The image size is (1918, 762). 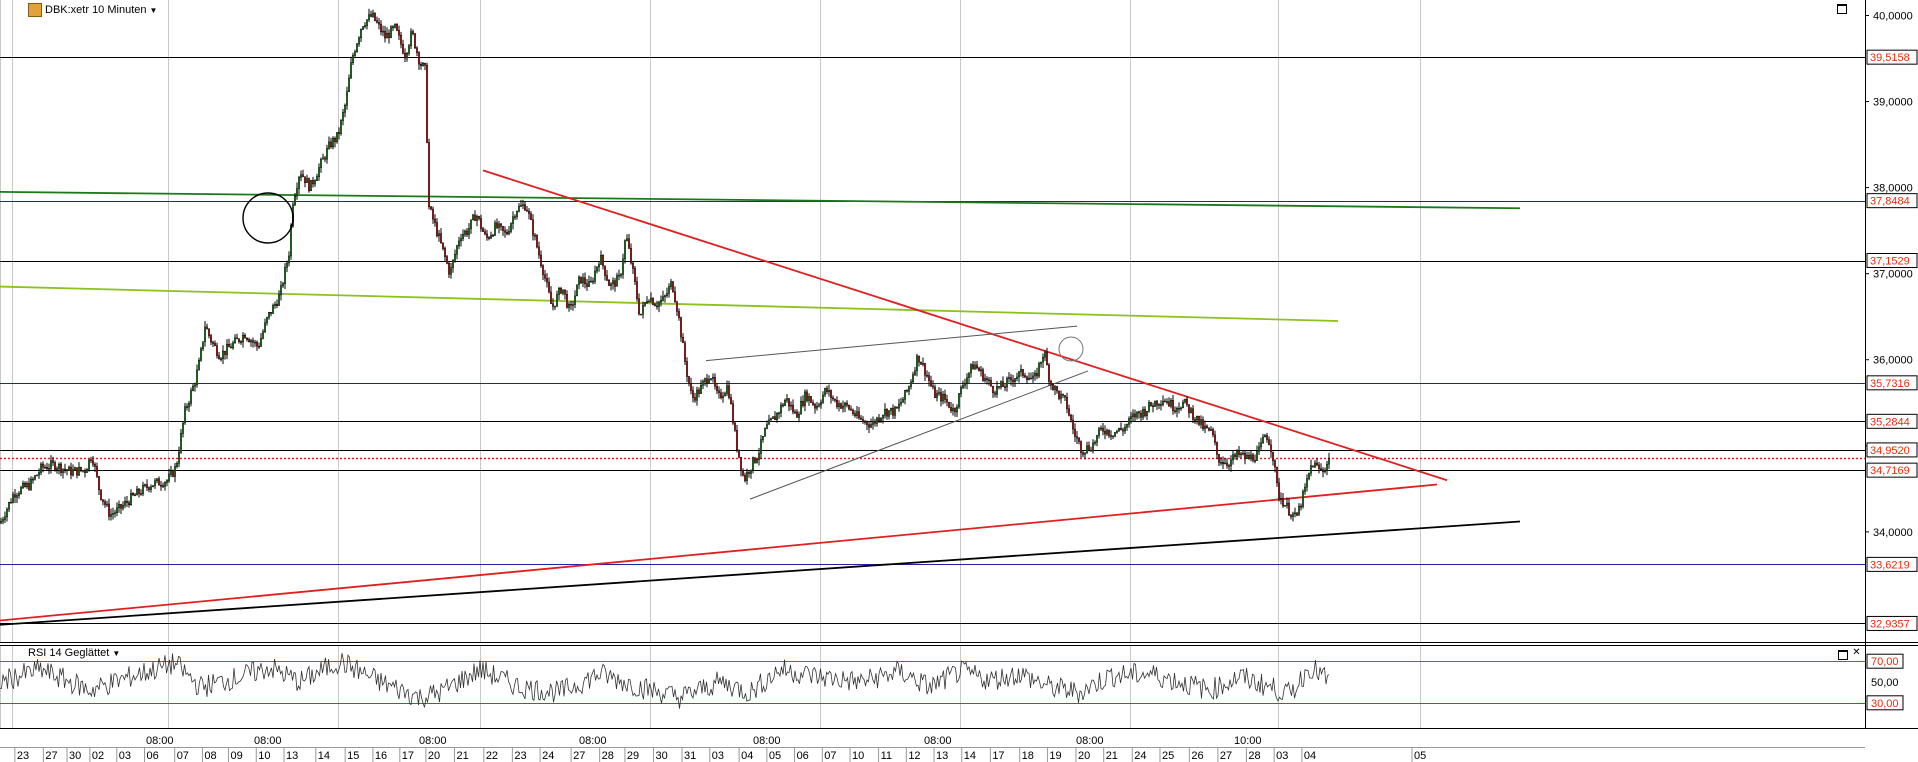 What do you see at coordinates (579, 756) in the screenshot?
I see `day-label: 27` at bounding box center [579, 756].